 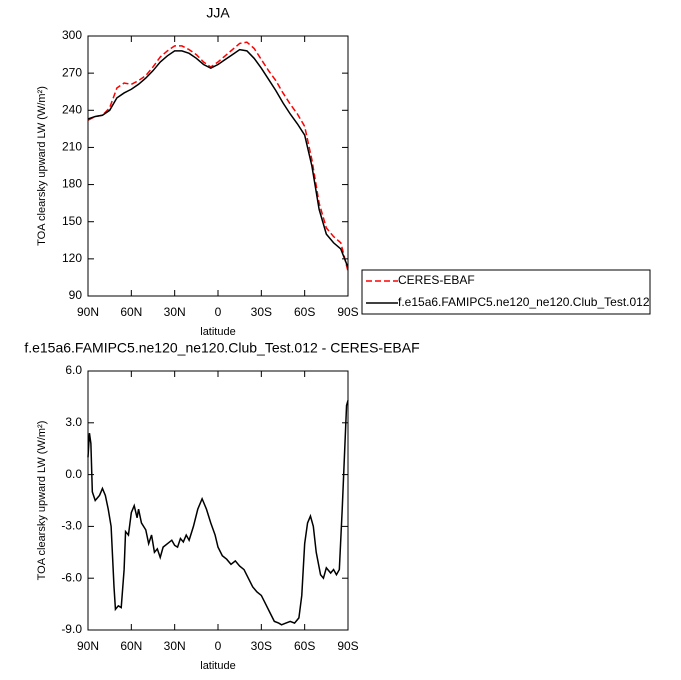 What do you see at coordinates (73, 370) in the screenshot?
I see `y-tick-label: 6.0` at bounding box center [73, 370].